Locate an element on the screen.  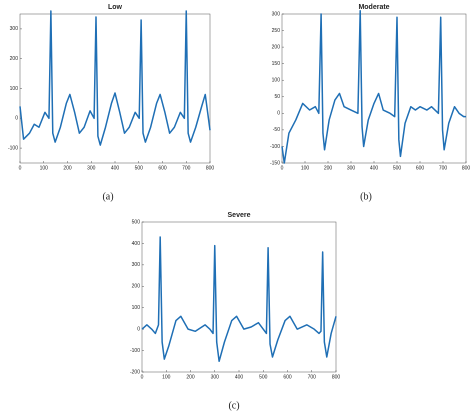
chart-title: Moderate is located at coordinates (373, 7).